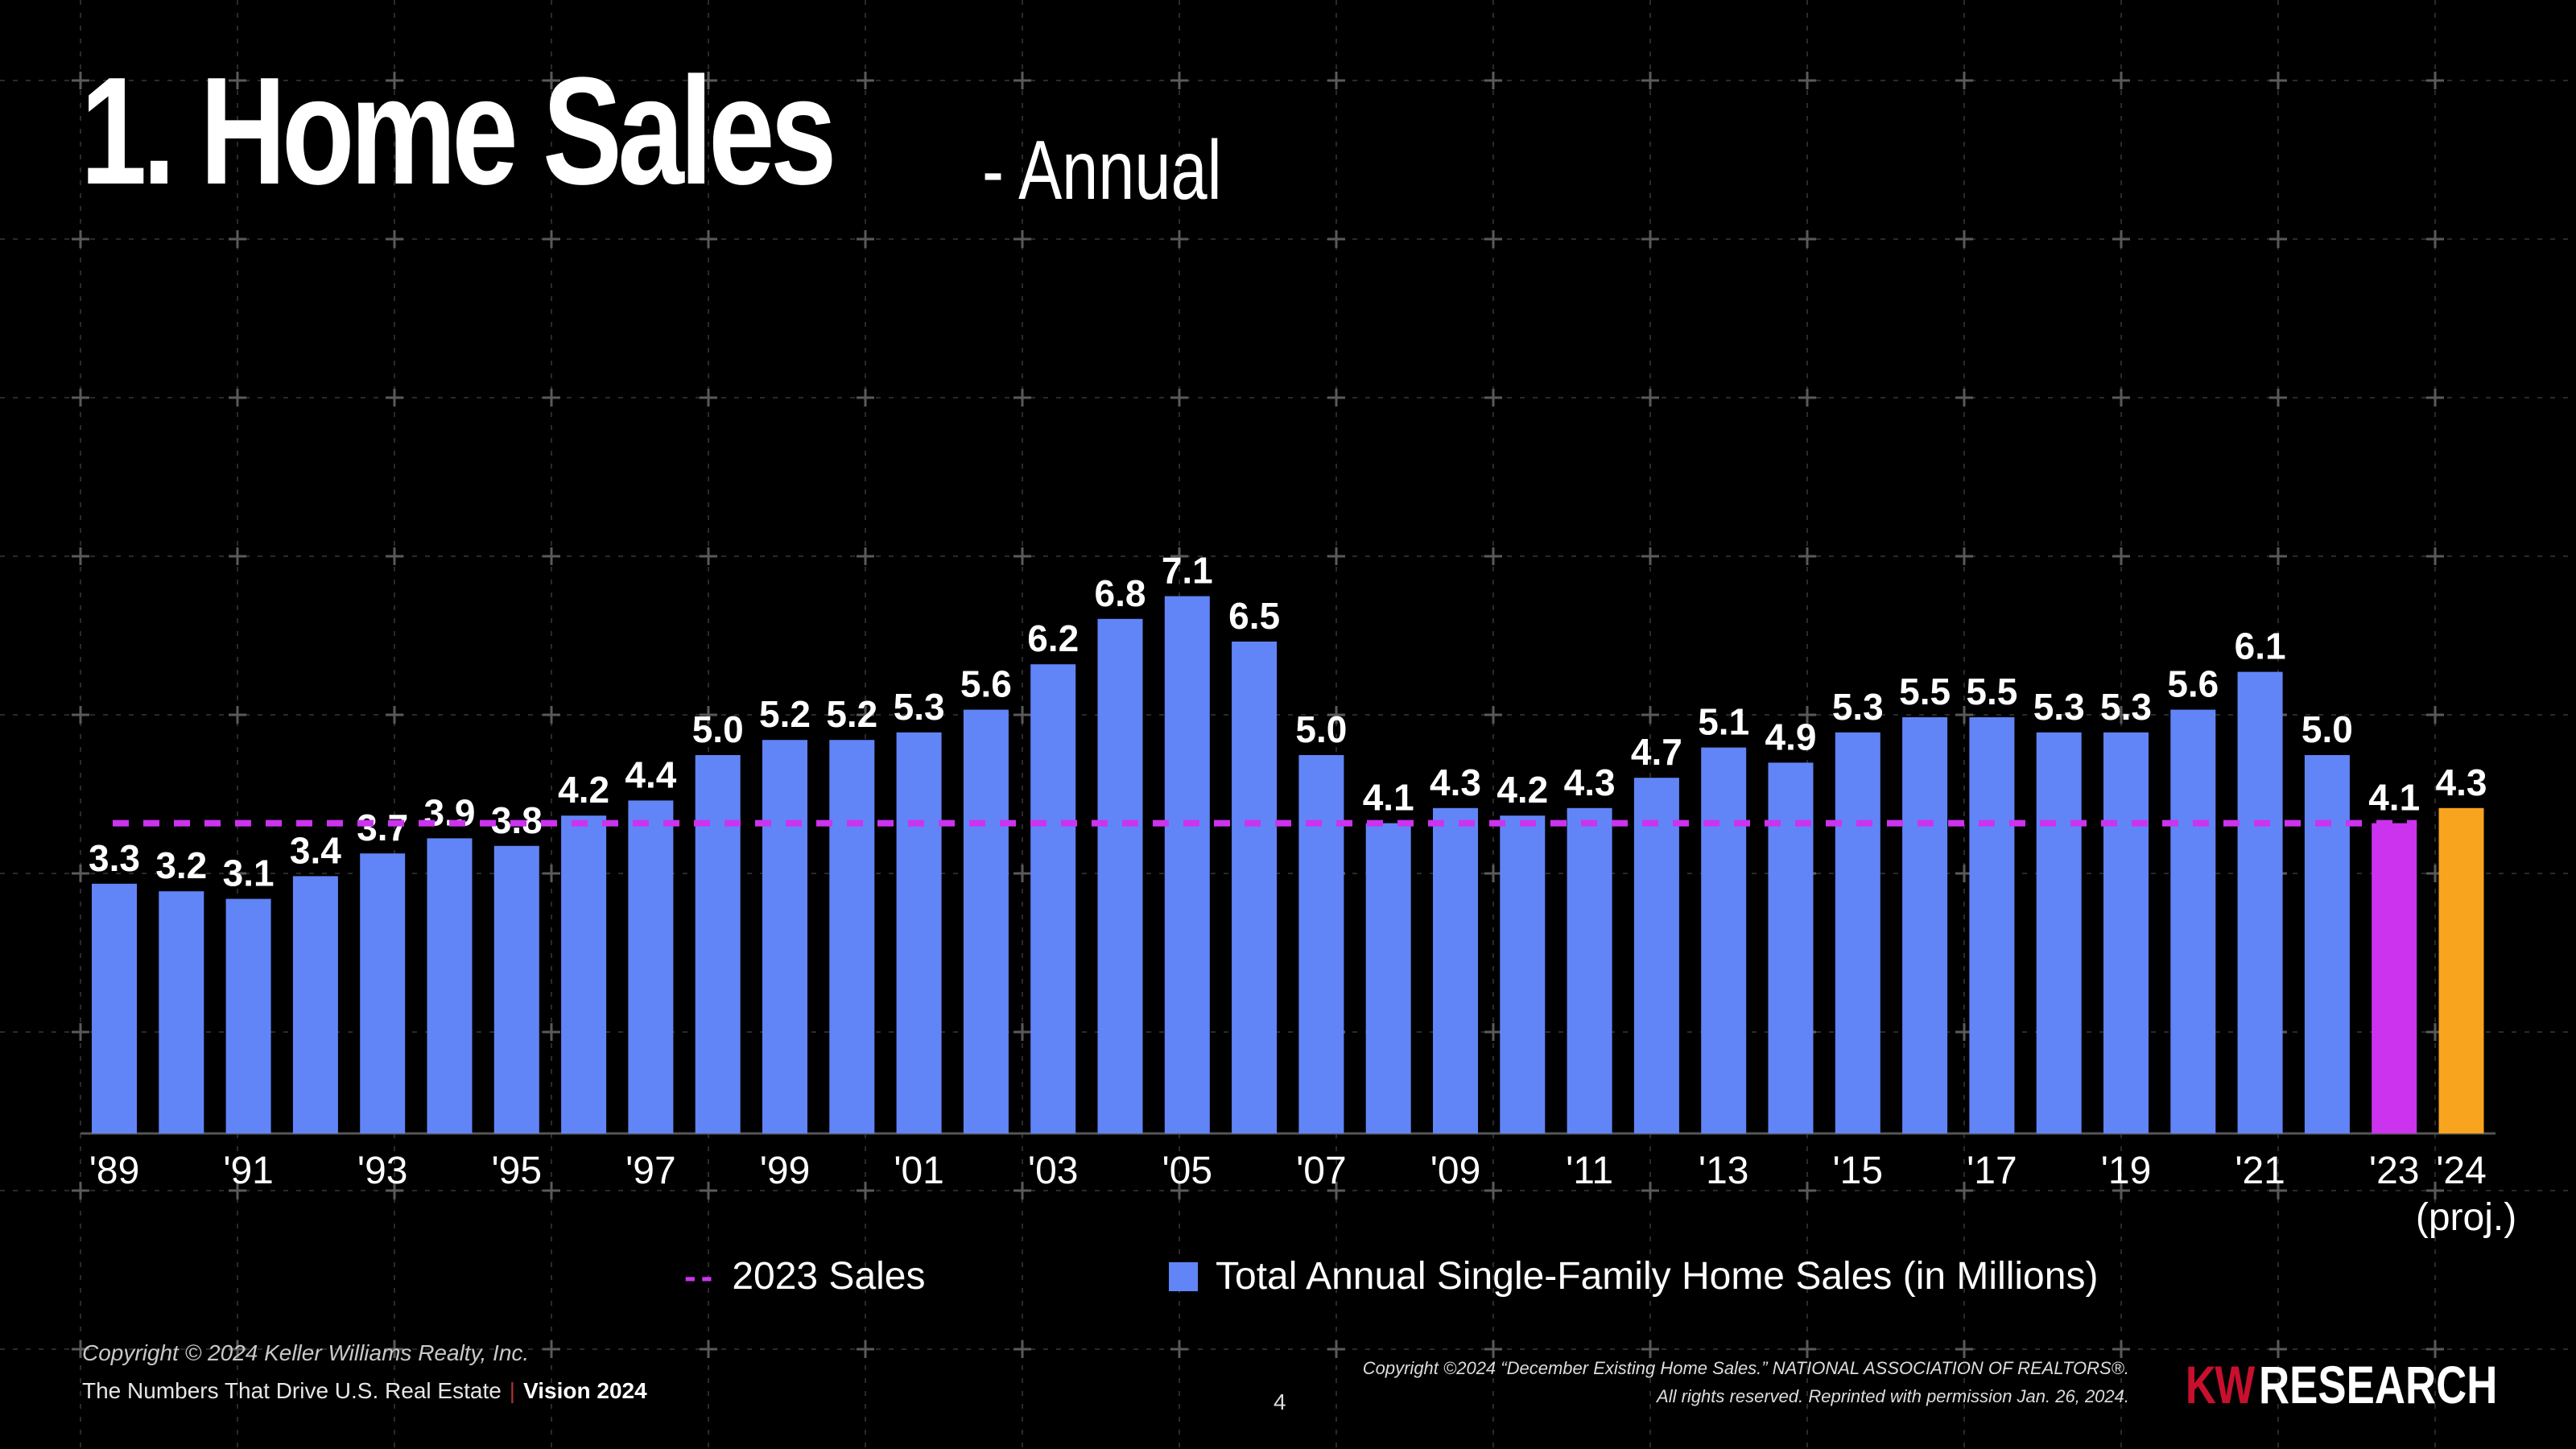 Image resolution: width=2576 pixels, height=1449 pixels. I want to click on bar-value-label: 4.1, so click(1388, 798).